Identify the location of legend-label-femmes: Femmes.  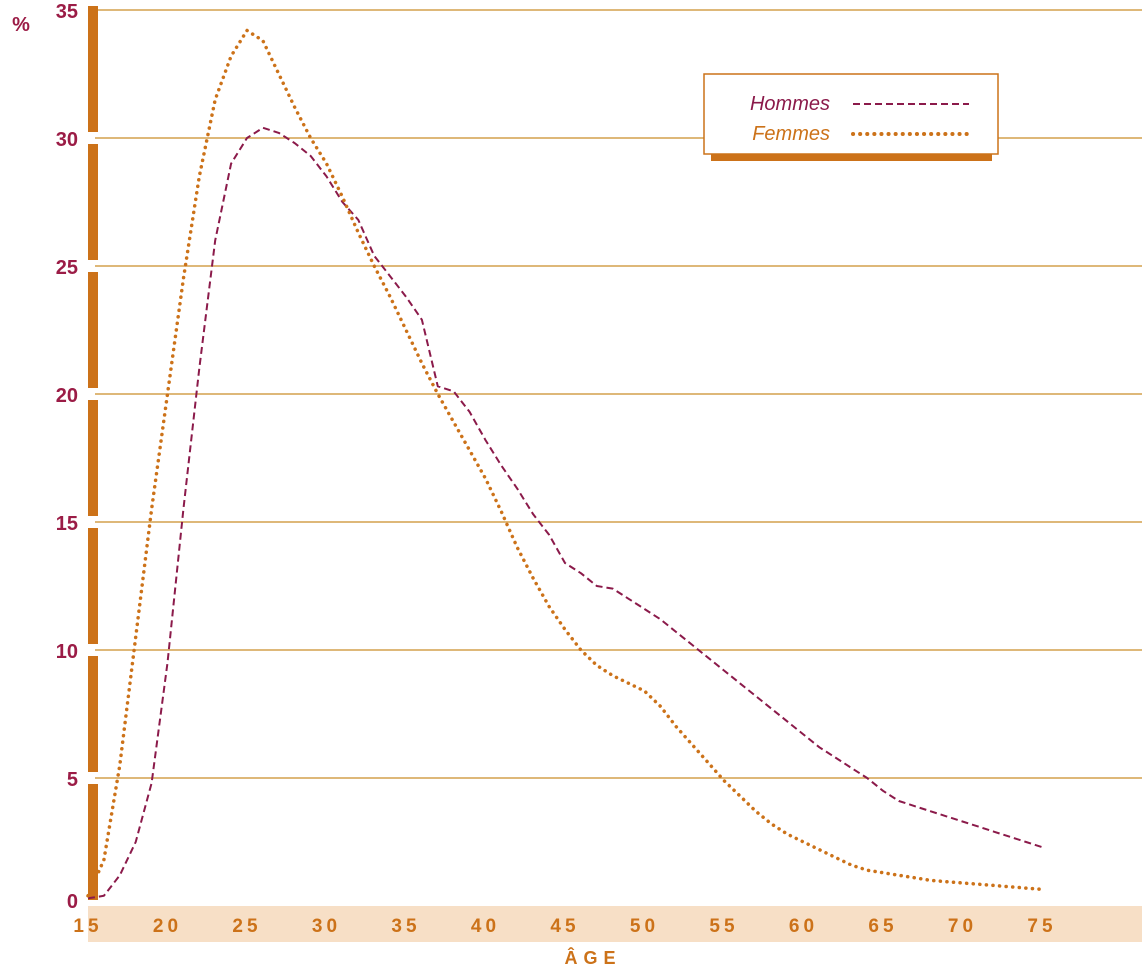
(791, 134).